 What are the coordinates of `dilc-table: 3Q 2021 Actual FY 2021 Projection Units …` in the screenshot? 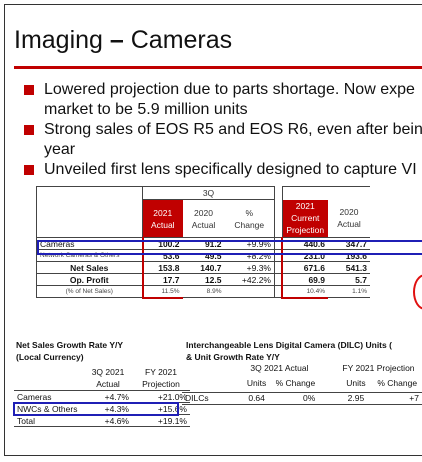 It's located at (302, 383).